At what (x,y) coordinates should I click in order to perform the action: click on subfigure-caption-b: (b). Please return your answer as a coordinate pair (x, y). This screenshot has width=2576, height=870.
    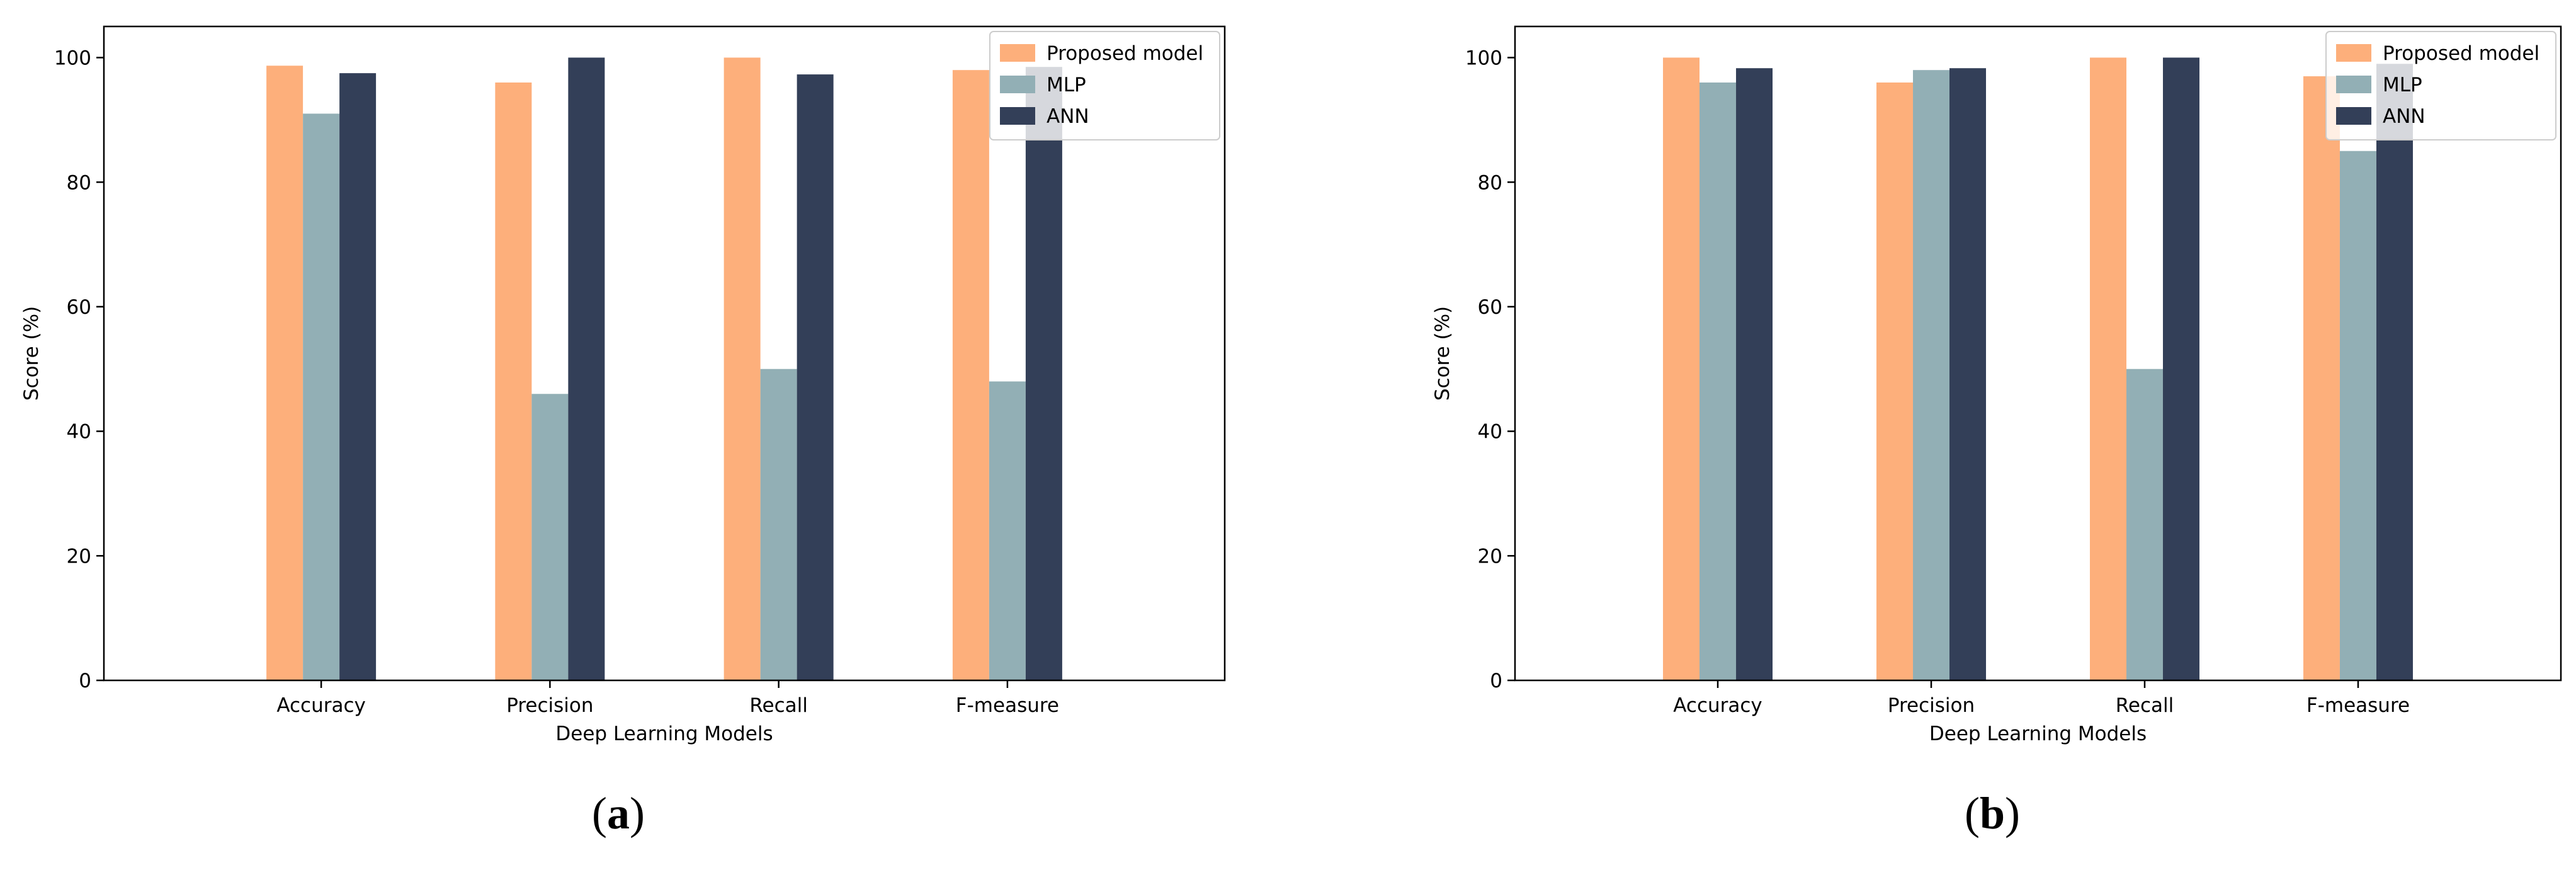
    Looking at the image, I should click on (1992, 814).